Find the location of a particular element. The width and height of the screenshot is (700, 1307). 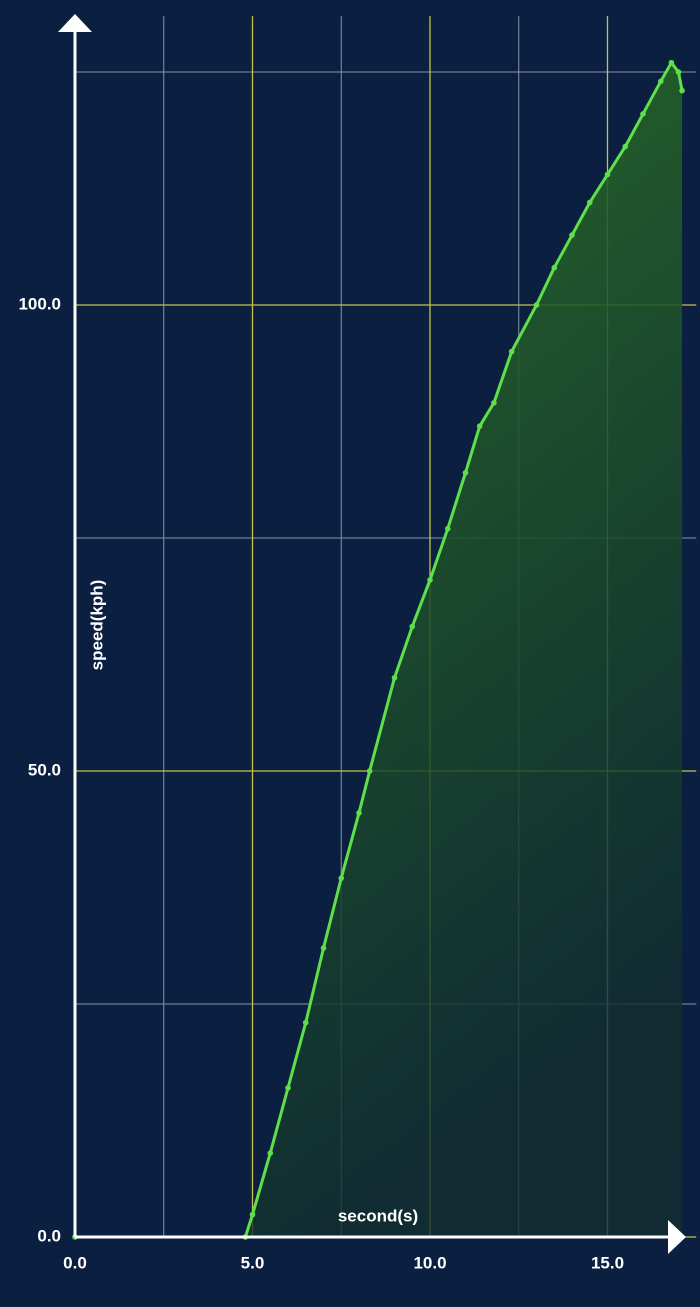

y-tick-label: 100.0 is located at coordinates (39, 303).